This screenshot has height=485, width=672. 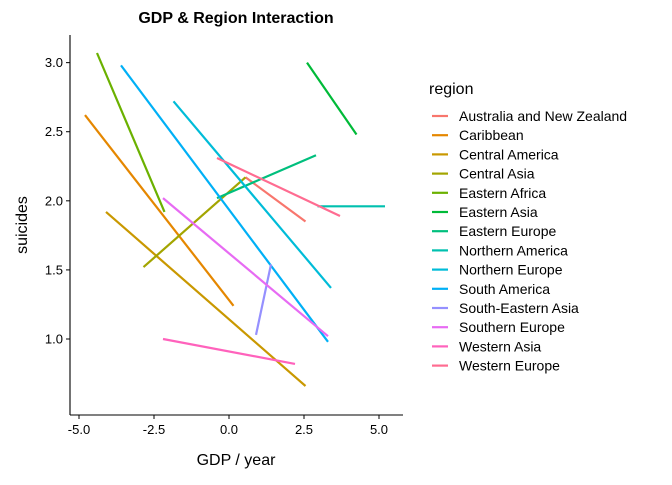 What do you see at coordinates (54, 131) in the screenshot?
I see `y-tick-label: 2.5` at bounding box center [54, 131].